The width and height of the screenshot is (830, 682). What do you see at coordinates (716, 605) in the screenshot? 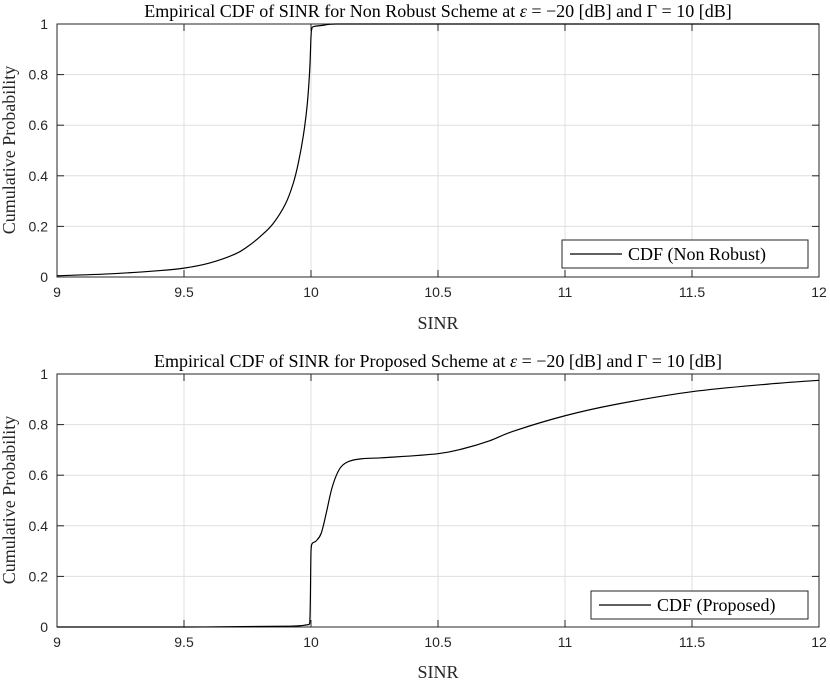
I see `legend-entry-label: CDF (Proposed)` at bounding box center [716, 605].